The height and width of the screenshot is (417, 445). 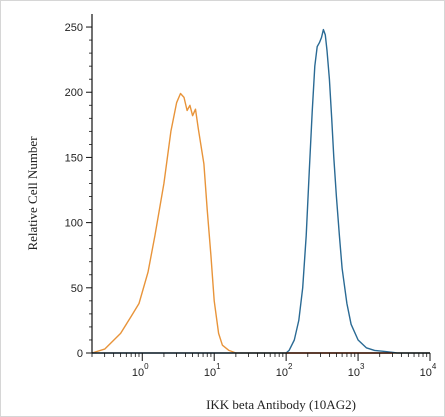 I want to click on x-tick-label: 10⁰, so click(x=140, y=370).